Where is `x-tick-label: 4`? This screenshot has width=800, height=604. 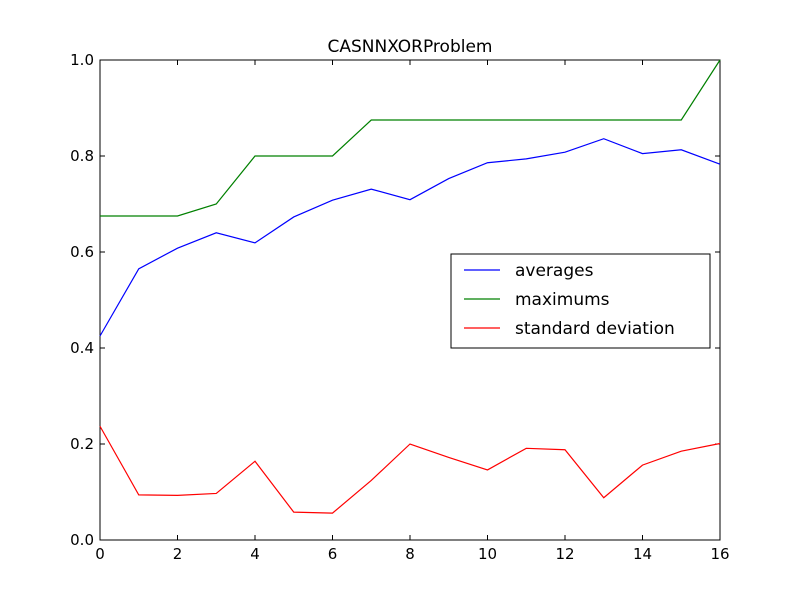
x-tick-label: 4 is located at coordinates (255, 554).